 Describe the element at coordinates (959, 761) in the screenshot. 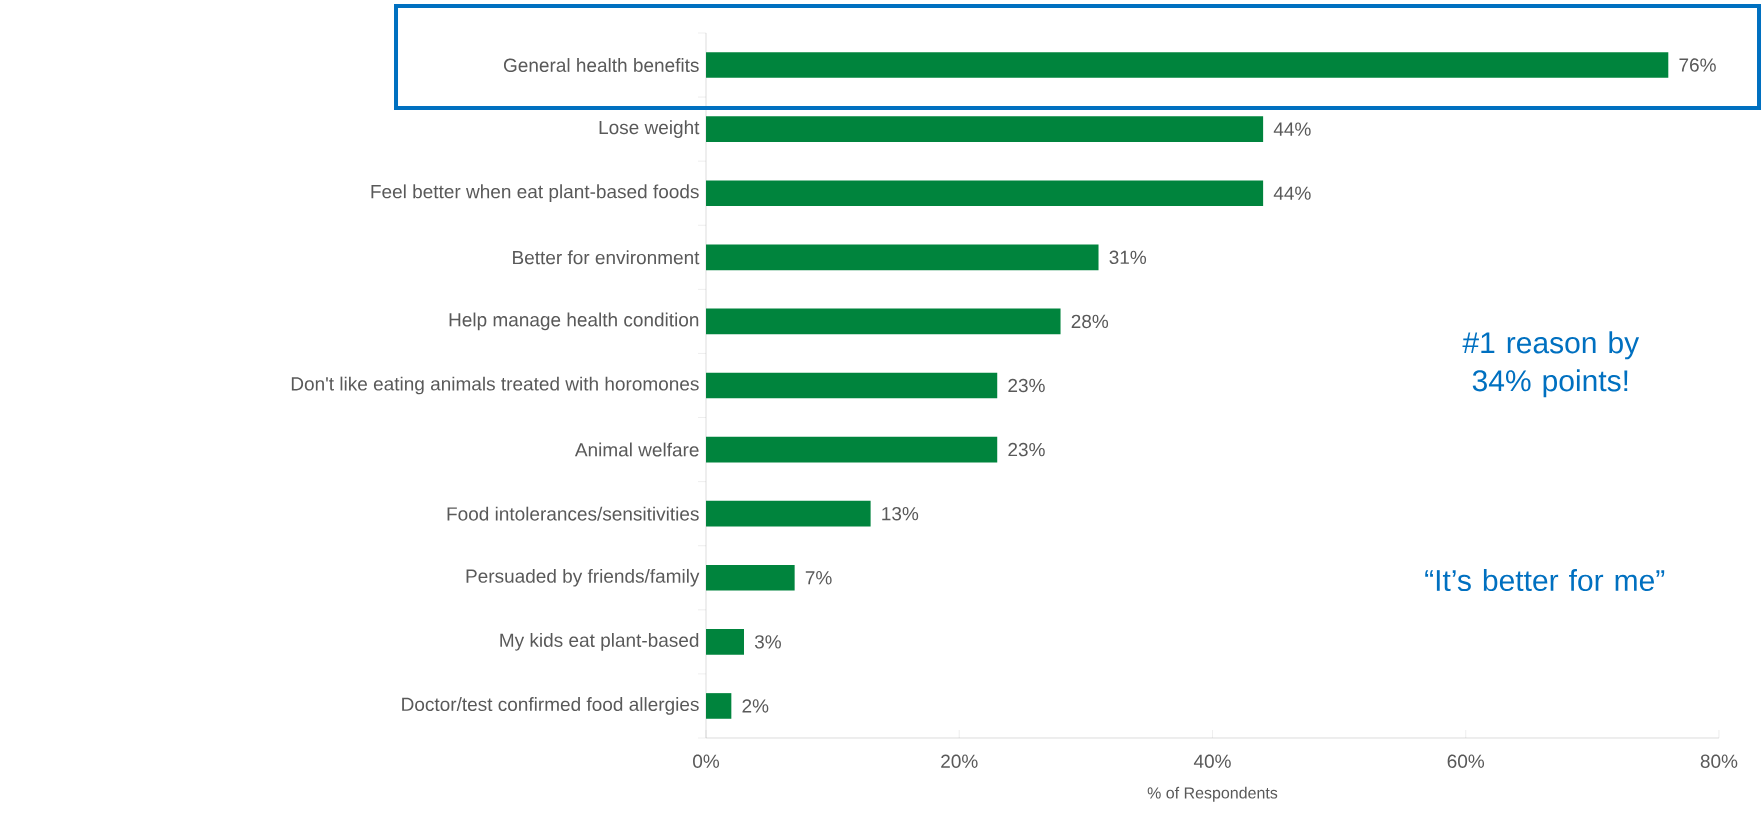

I see `x-tick-label: 20%` at that location.